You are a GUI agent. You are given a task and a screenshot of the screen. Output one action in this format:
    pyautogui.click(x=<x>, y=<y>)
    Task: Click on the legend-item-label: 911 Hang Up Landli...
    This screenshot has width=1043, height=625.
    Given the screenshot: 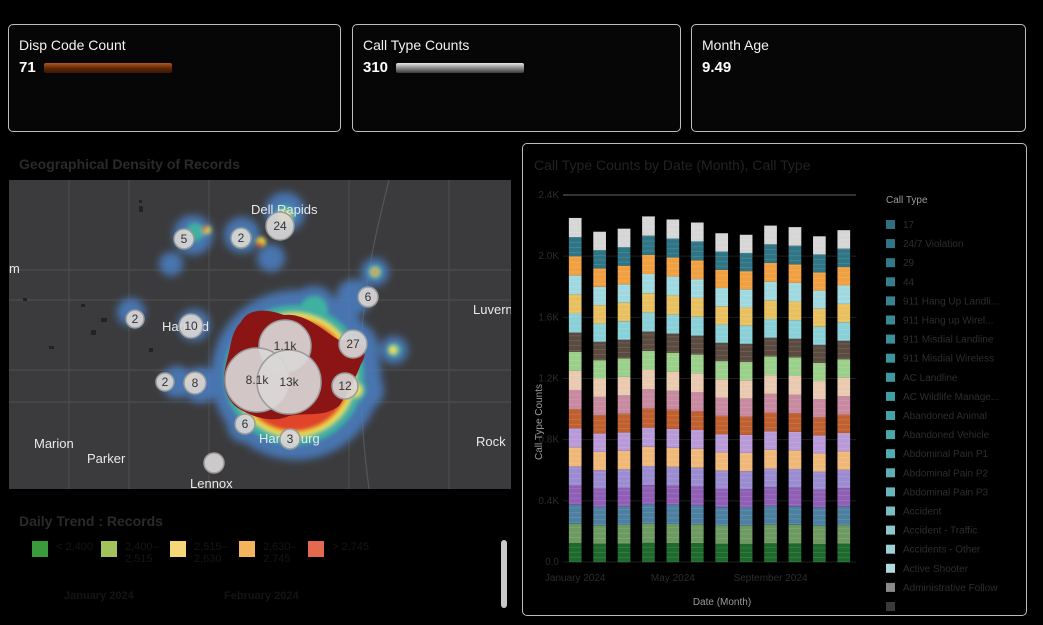 What is the action you would take?
    pyautogui.click(x=951, y=301)
    